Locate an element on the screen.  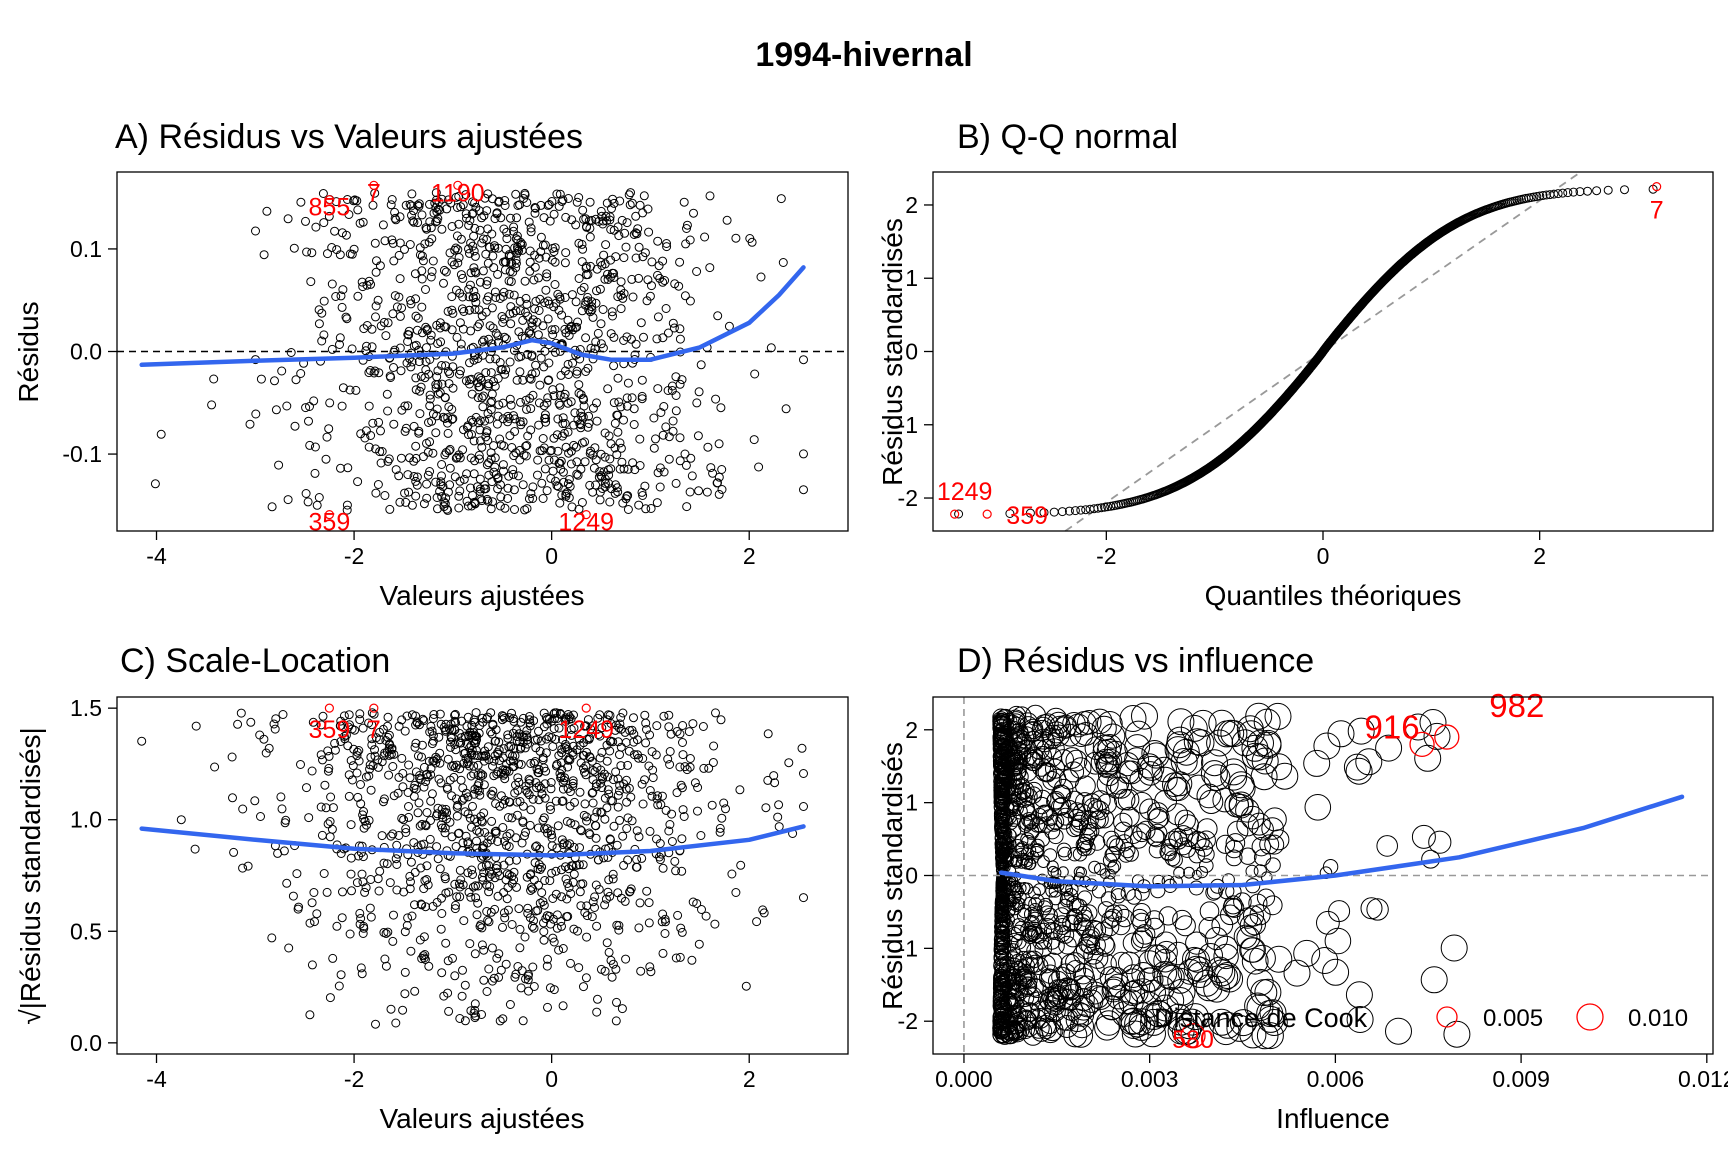
panel-a-highlight-point is located at coordinates (458, 185).